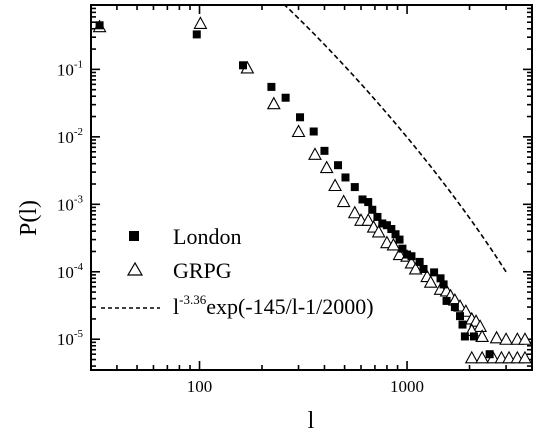 Image resolution: width=534 pixels, height=434 pixels. What do you see at coordinates (207, 236) in the screenshot?
I see `legend-london-label: London` at bounding box center [207, 236].